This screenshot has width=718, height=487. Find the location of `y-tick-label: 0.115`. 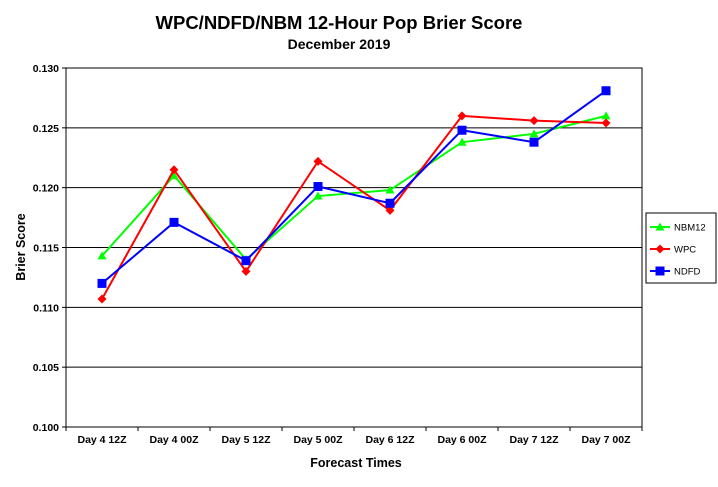

y-tick-label: 0.115 is located at coordinates (46, 249).